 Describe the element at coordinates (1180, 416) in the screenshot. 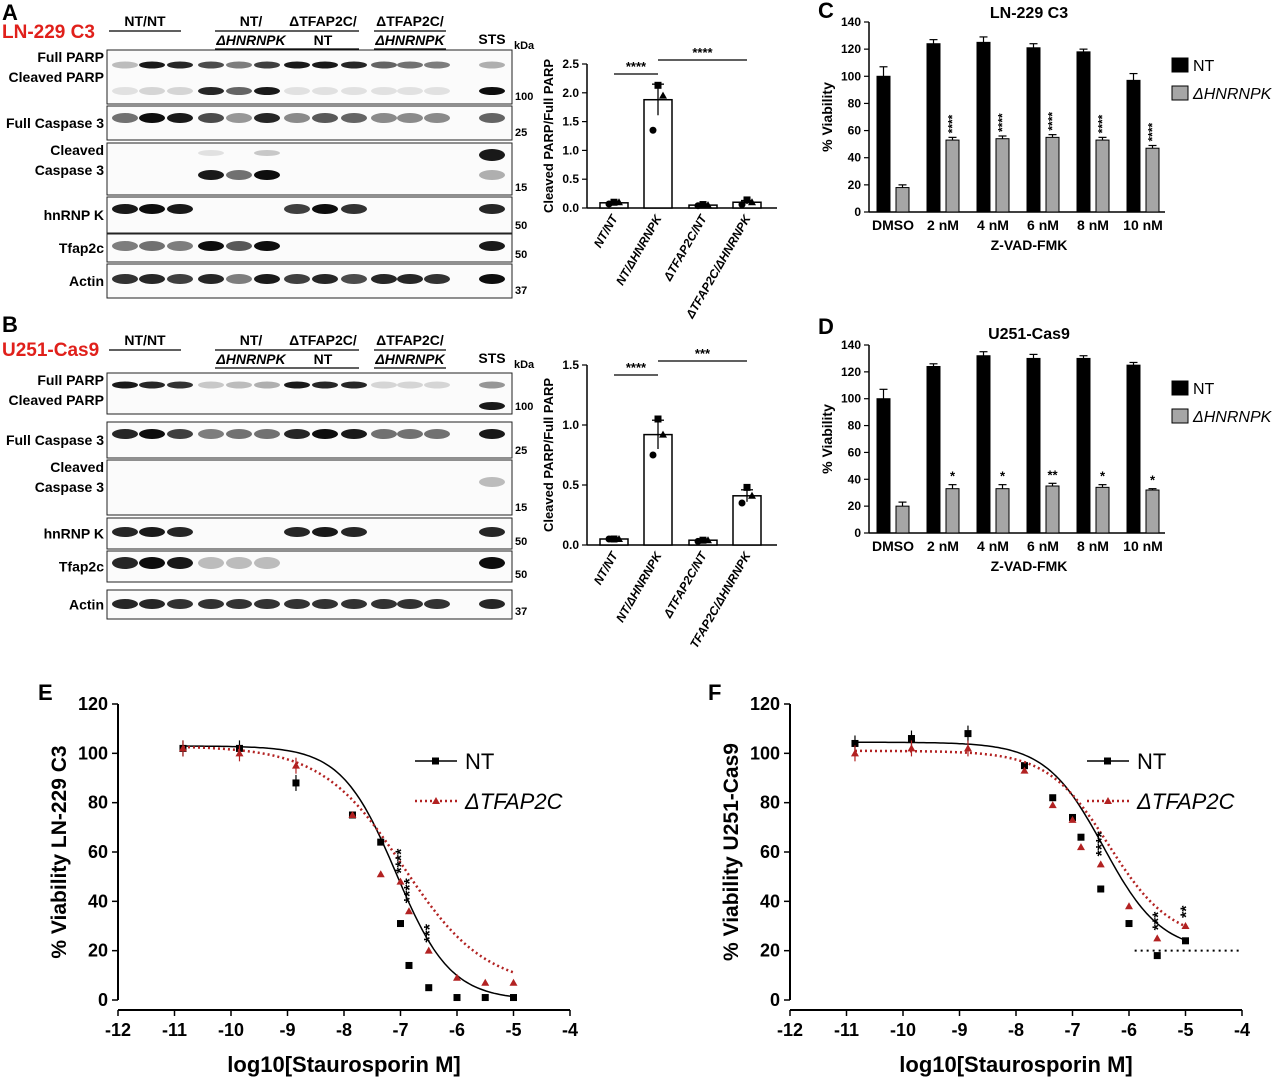

I see `legend-swatch` at that location.